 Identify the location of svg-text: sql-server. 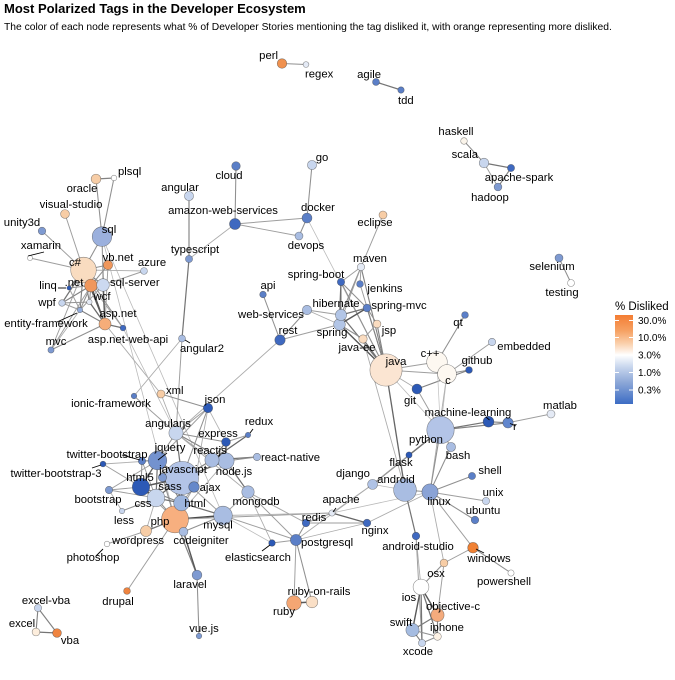
(135, 283).